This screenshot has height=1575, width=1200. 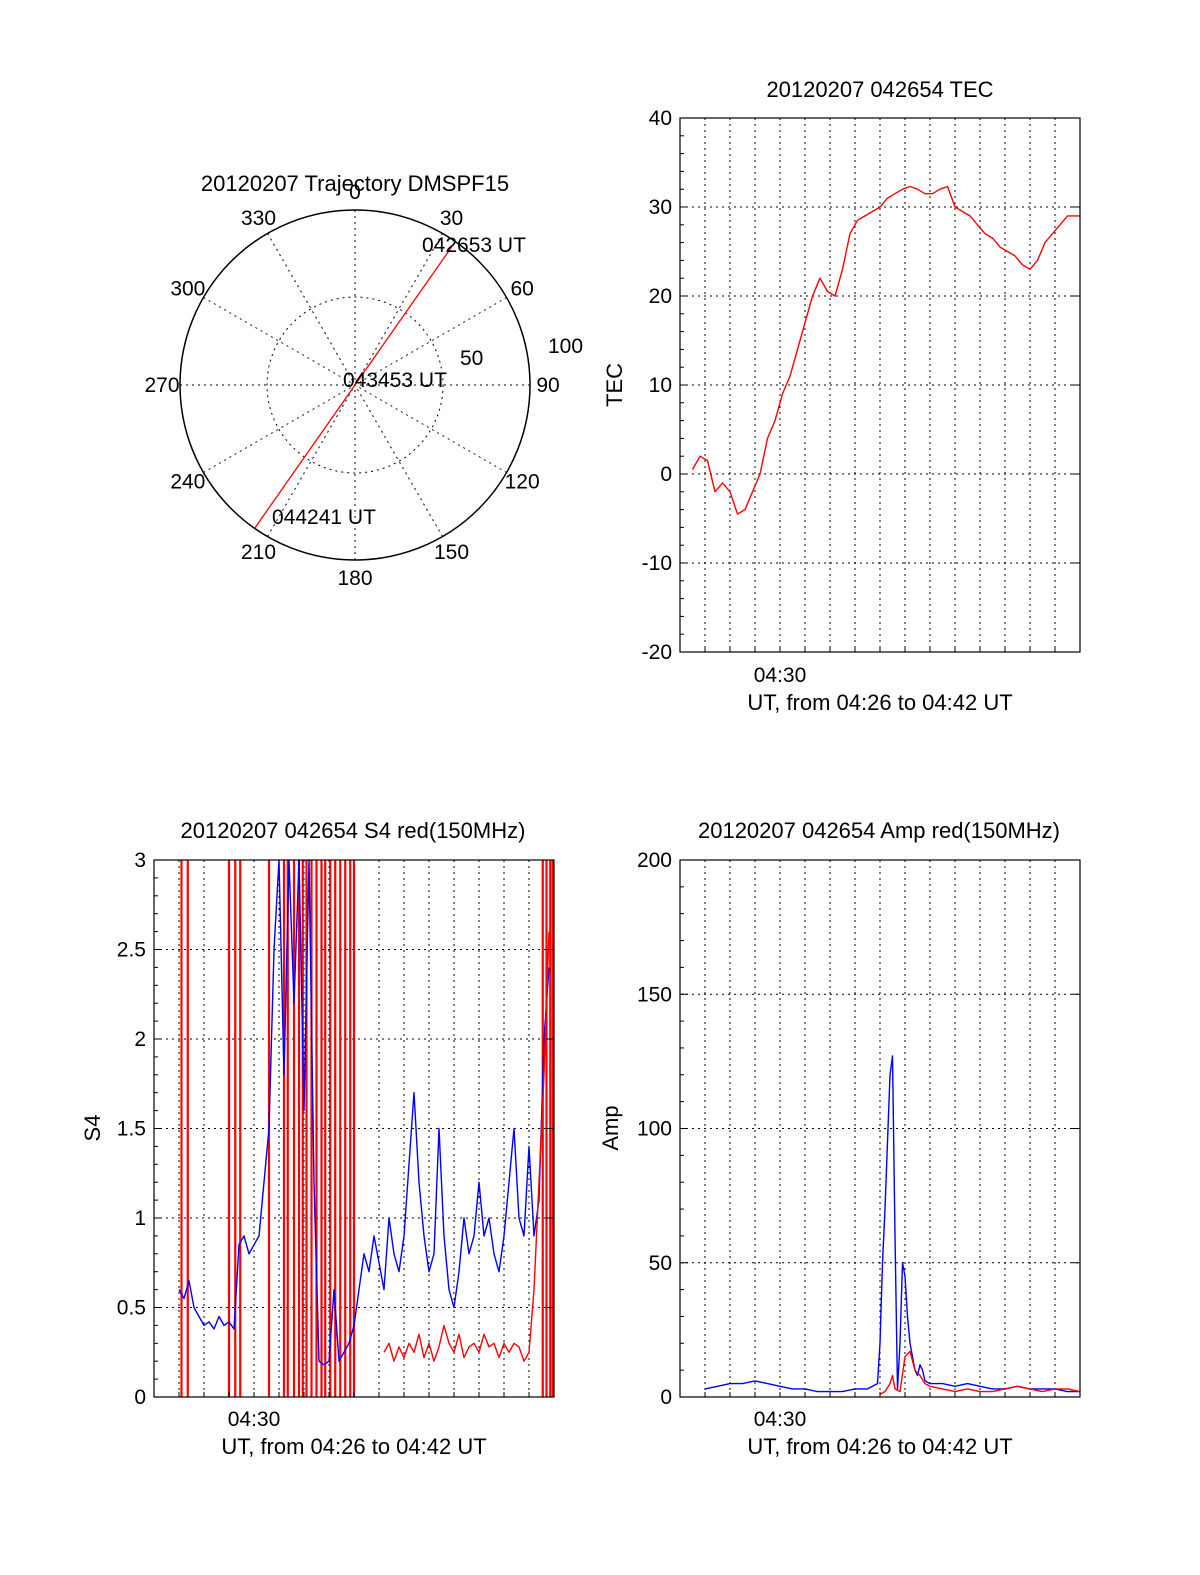 What do you see at coordinates (879, 830) in the screenshot?
I see `amp-title: 20120207 042654 Amp red(150MHz)` at bounding box center [879, 830].